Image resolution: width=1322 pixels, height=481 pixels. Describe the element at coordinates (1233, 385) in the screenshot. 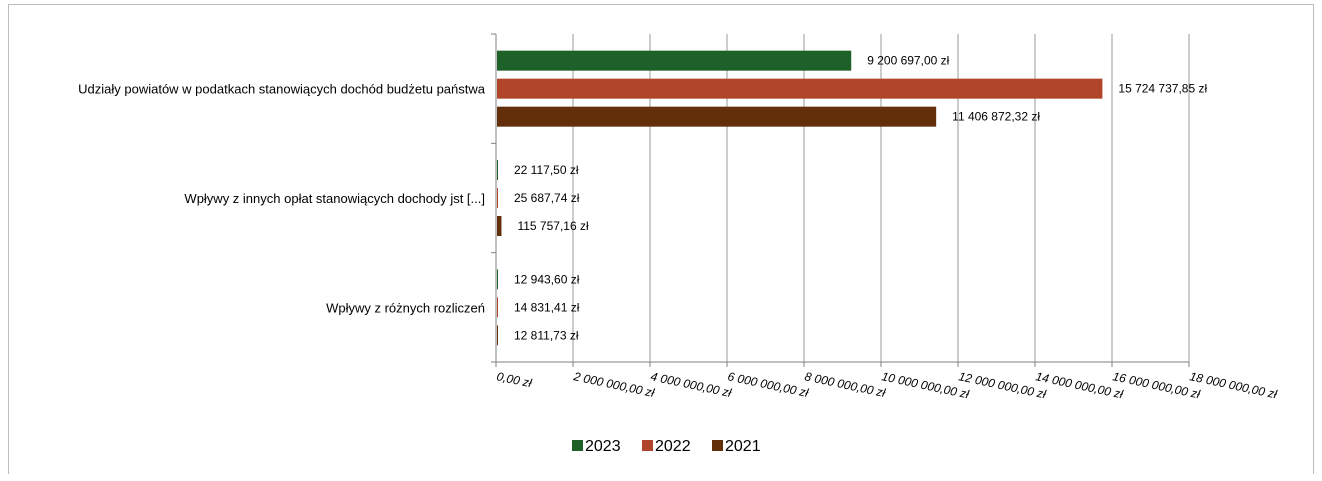

I see `x-tick-label: 18 000 000,00 zł` at that location.